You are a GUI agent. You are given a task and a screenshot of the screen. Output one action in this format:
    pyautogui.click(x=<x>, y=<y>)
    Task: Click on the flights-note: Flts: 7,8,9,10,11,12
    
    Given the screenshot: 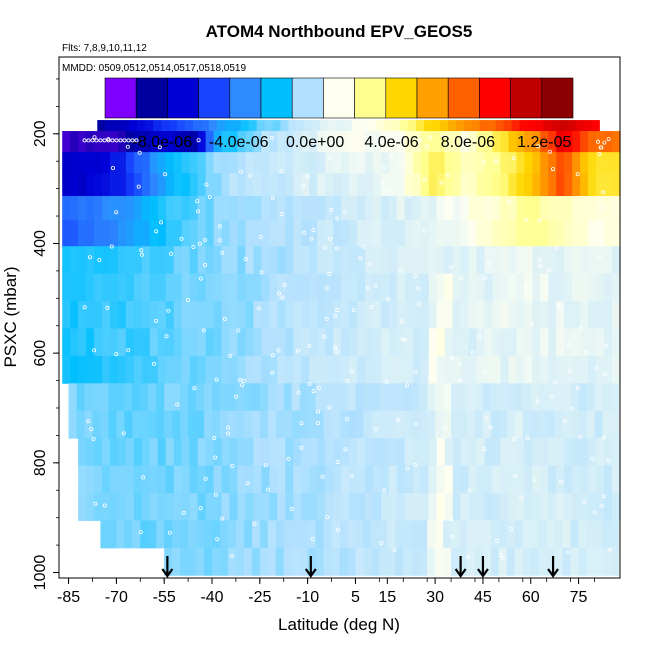 What is the action you would take?
    pyautogui.click(x=104, y=48)
    